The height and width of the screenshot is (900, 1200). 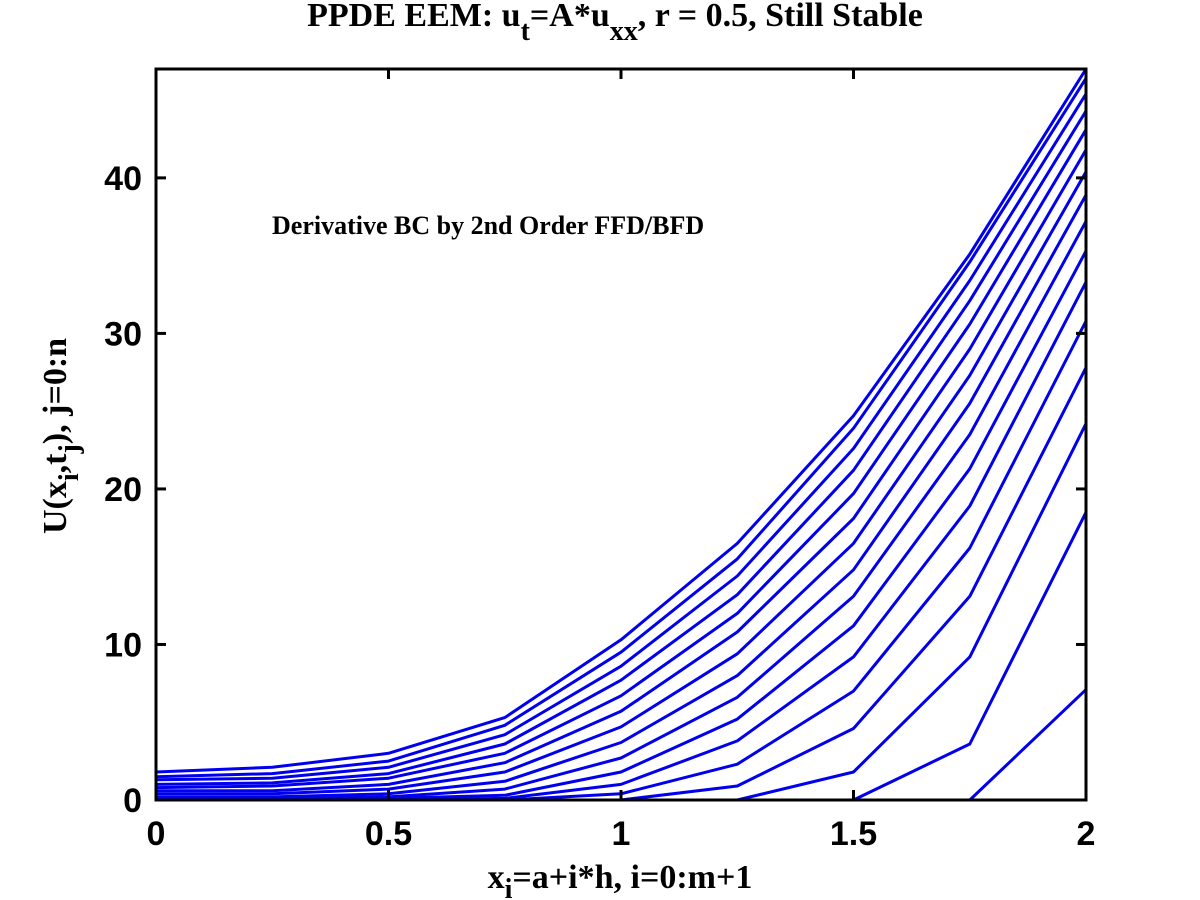 I want to click on y-tick-label-4: 40, so click(x=123, y=179).